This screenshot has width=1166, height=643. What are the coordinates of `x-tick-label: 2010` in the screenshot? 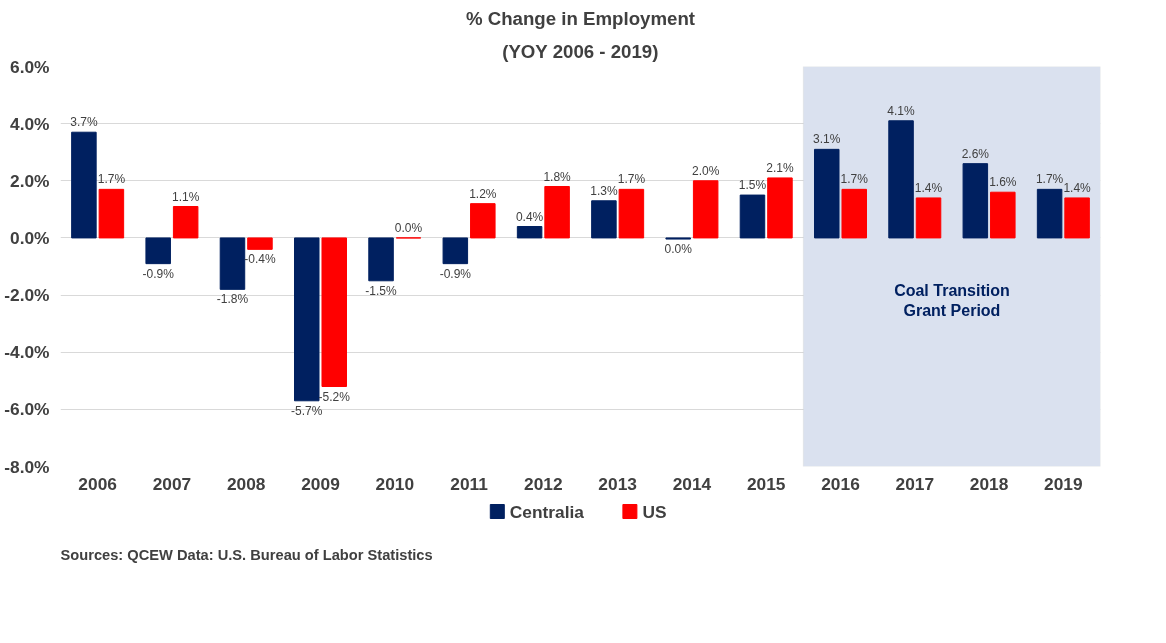 It's located at (395, 483).